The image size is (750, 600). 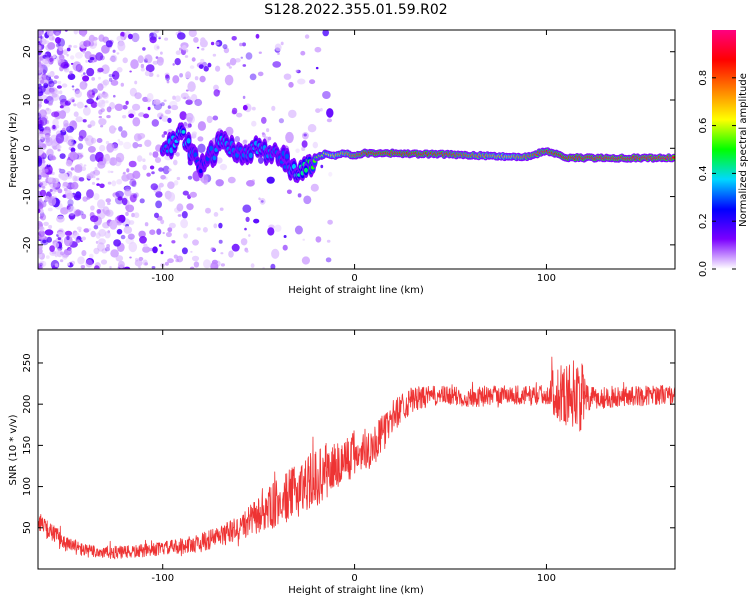 What do you see at coordinates (354, 578) in the screenshot?
I see `x-tick-label: 0` at bounding box center [354, 578].